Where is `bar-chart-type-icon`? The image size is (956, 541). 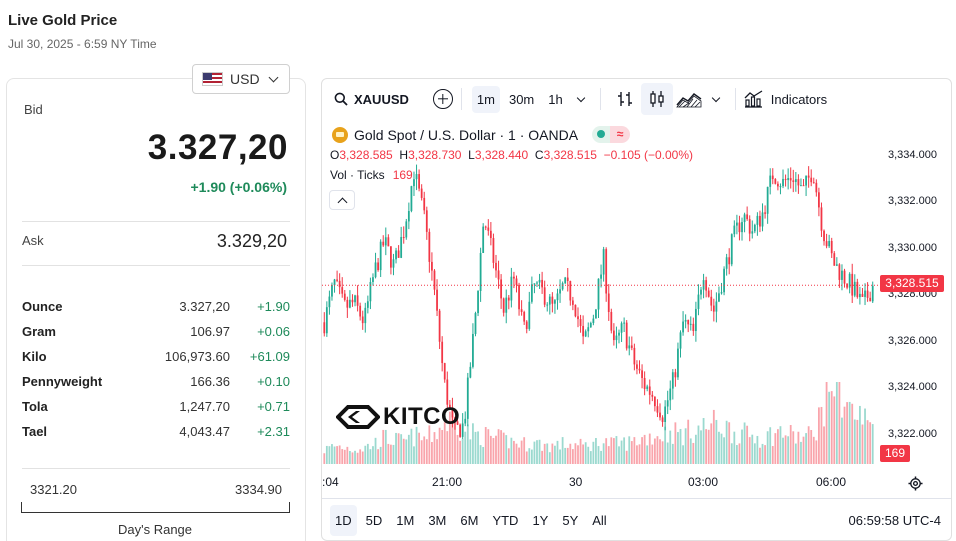 bar-chart-type-icon is located at coordinates (625, 99).